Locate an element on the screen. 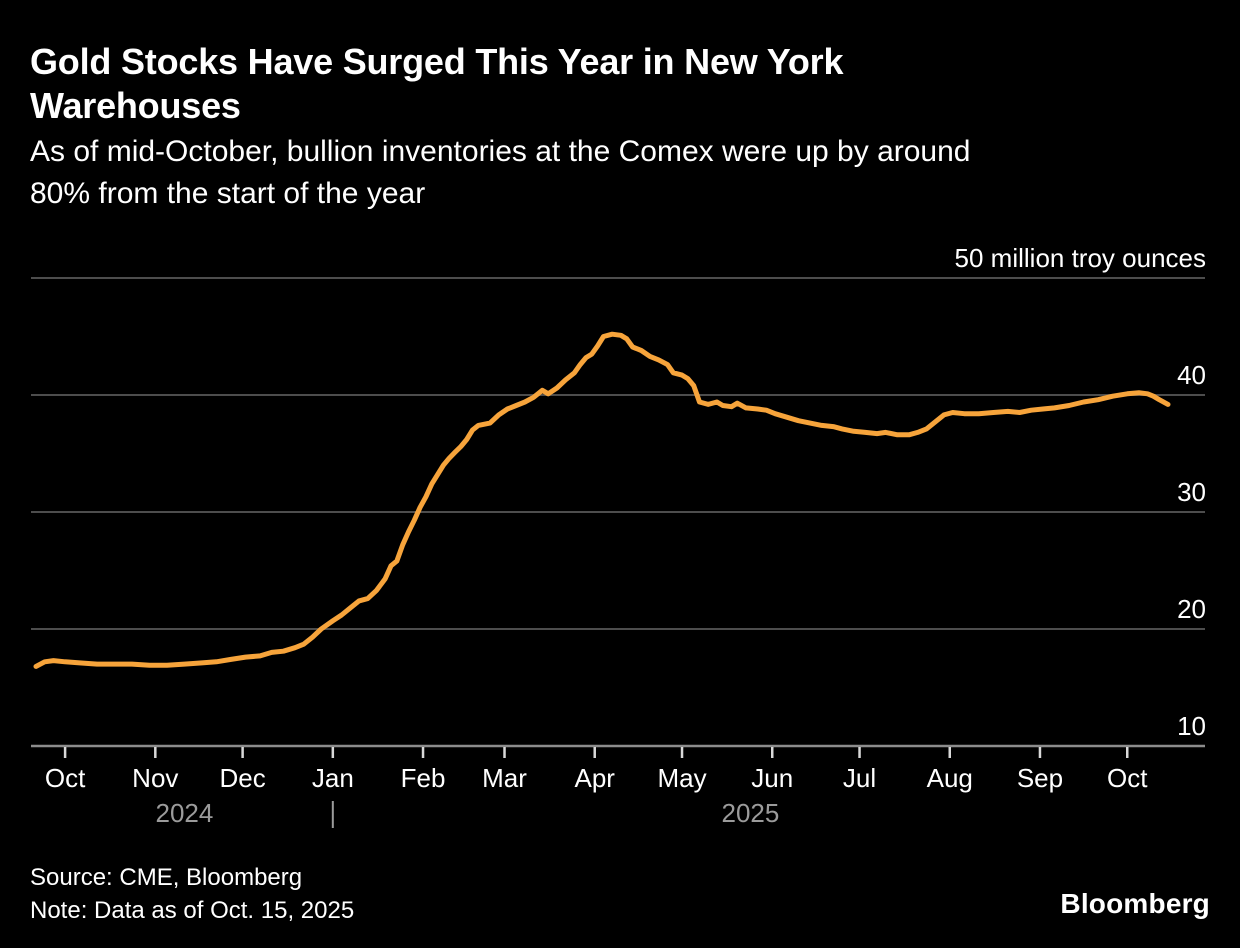 The image size is (1240, 948). x-tick-label: Jun is located at coordinates (772, 778).